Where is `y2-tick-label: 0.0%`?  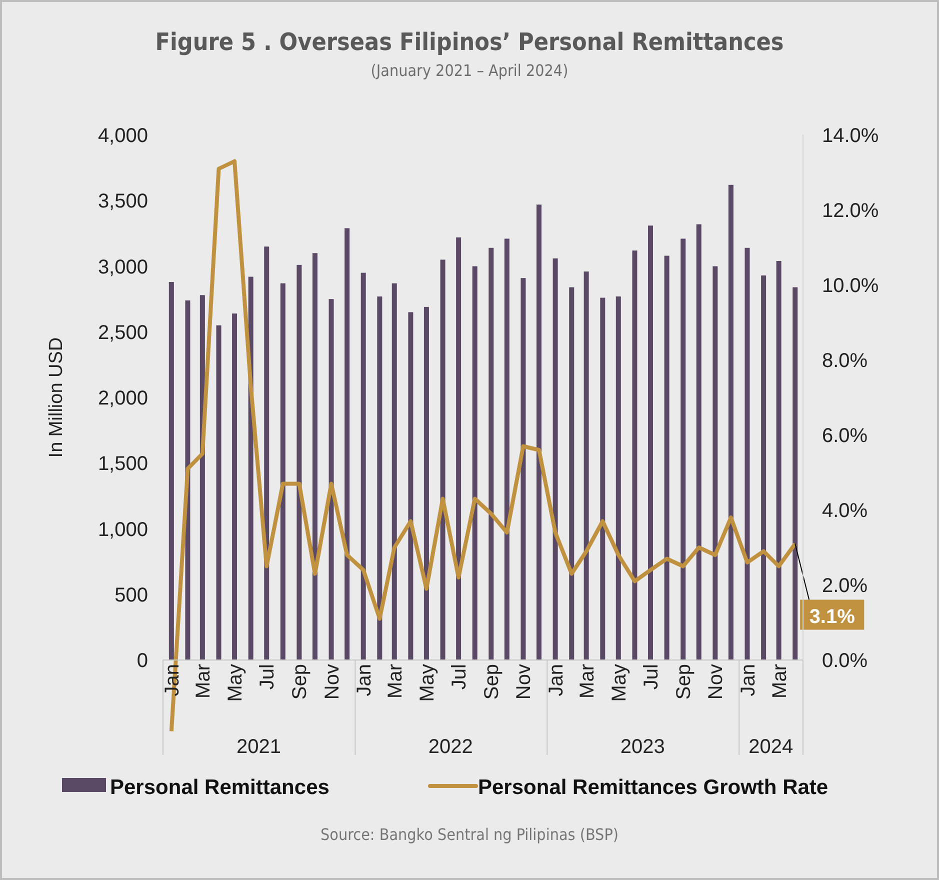 y2-tick-label: 0.0% is located at coordinates (845, 661).